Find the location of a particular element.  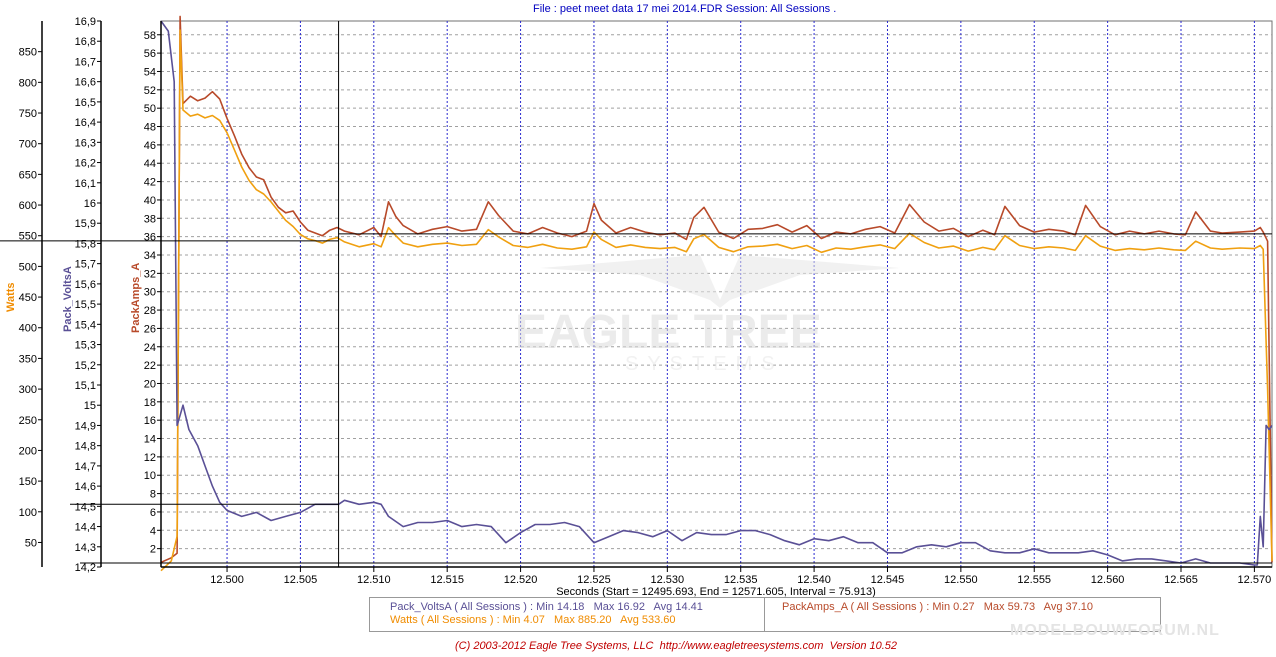

y-tick-label-amps: 40 is located at coordinates (150, 201).